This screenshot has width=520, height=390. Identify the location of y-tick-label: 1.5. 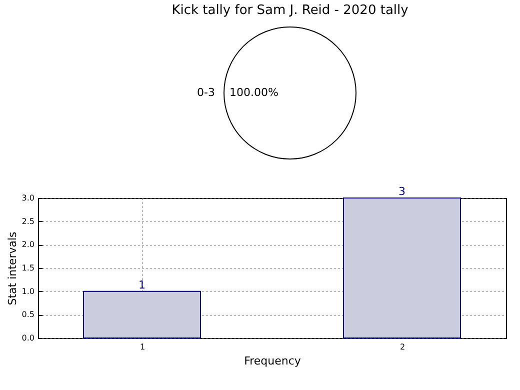
(28, 268).